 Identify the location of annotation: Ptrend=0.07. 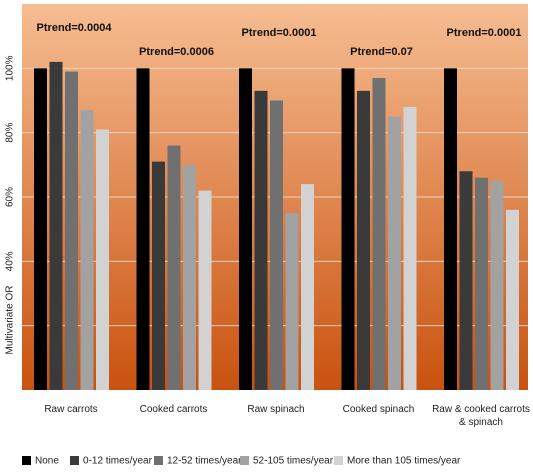
(381, 52).